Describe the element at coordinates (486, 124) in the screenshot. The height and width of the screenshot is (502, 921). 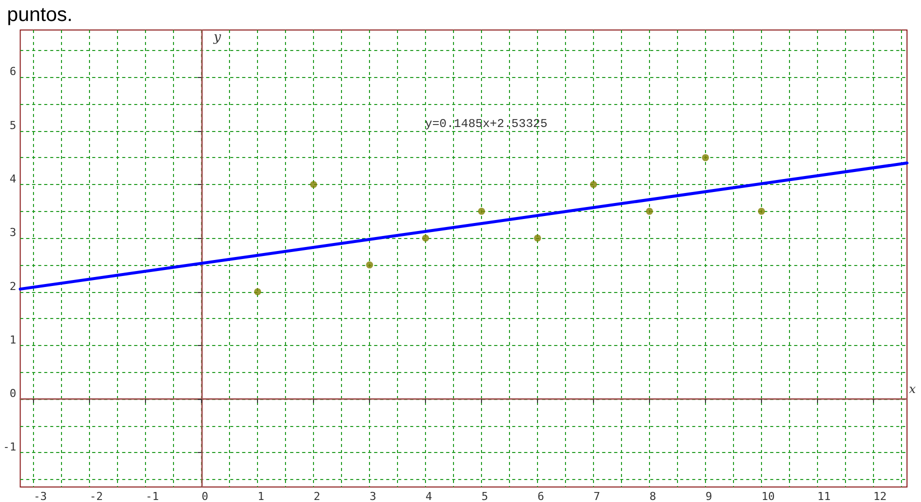
I see `annotation: y=0.1485x+2.53325` at that location.